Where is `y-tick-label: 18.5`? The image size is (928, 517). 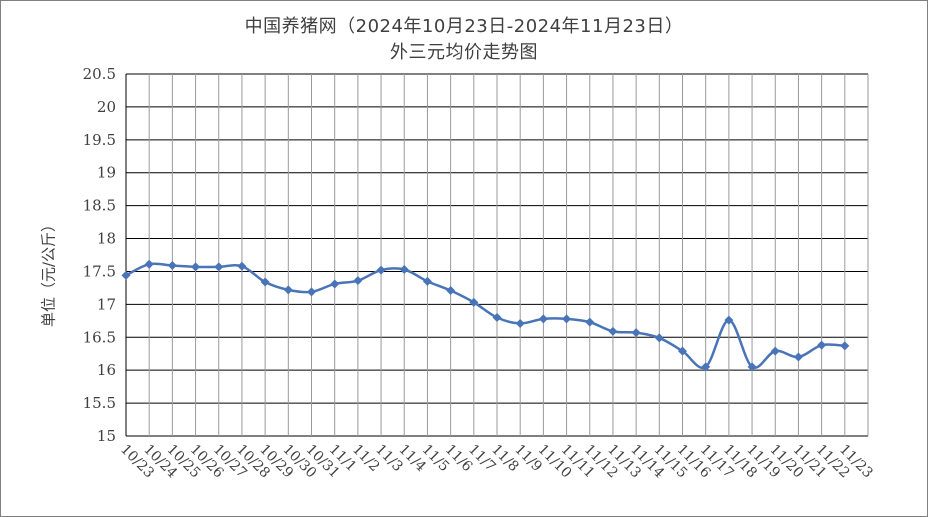
y-tick-label: 18.5 is located at coordinates (99, 206).